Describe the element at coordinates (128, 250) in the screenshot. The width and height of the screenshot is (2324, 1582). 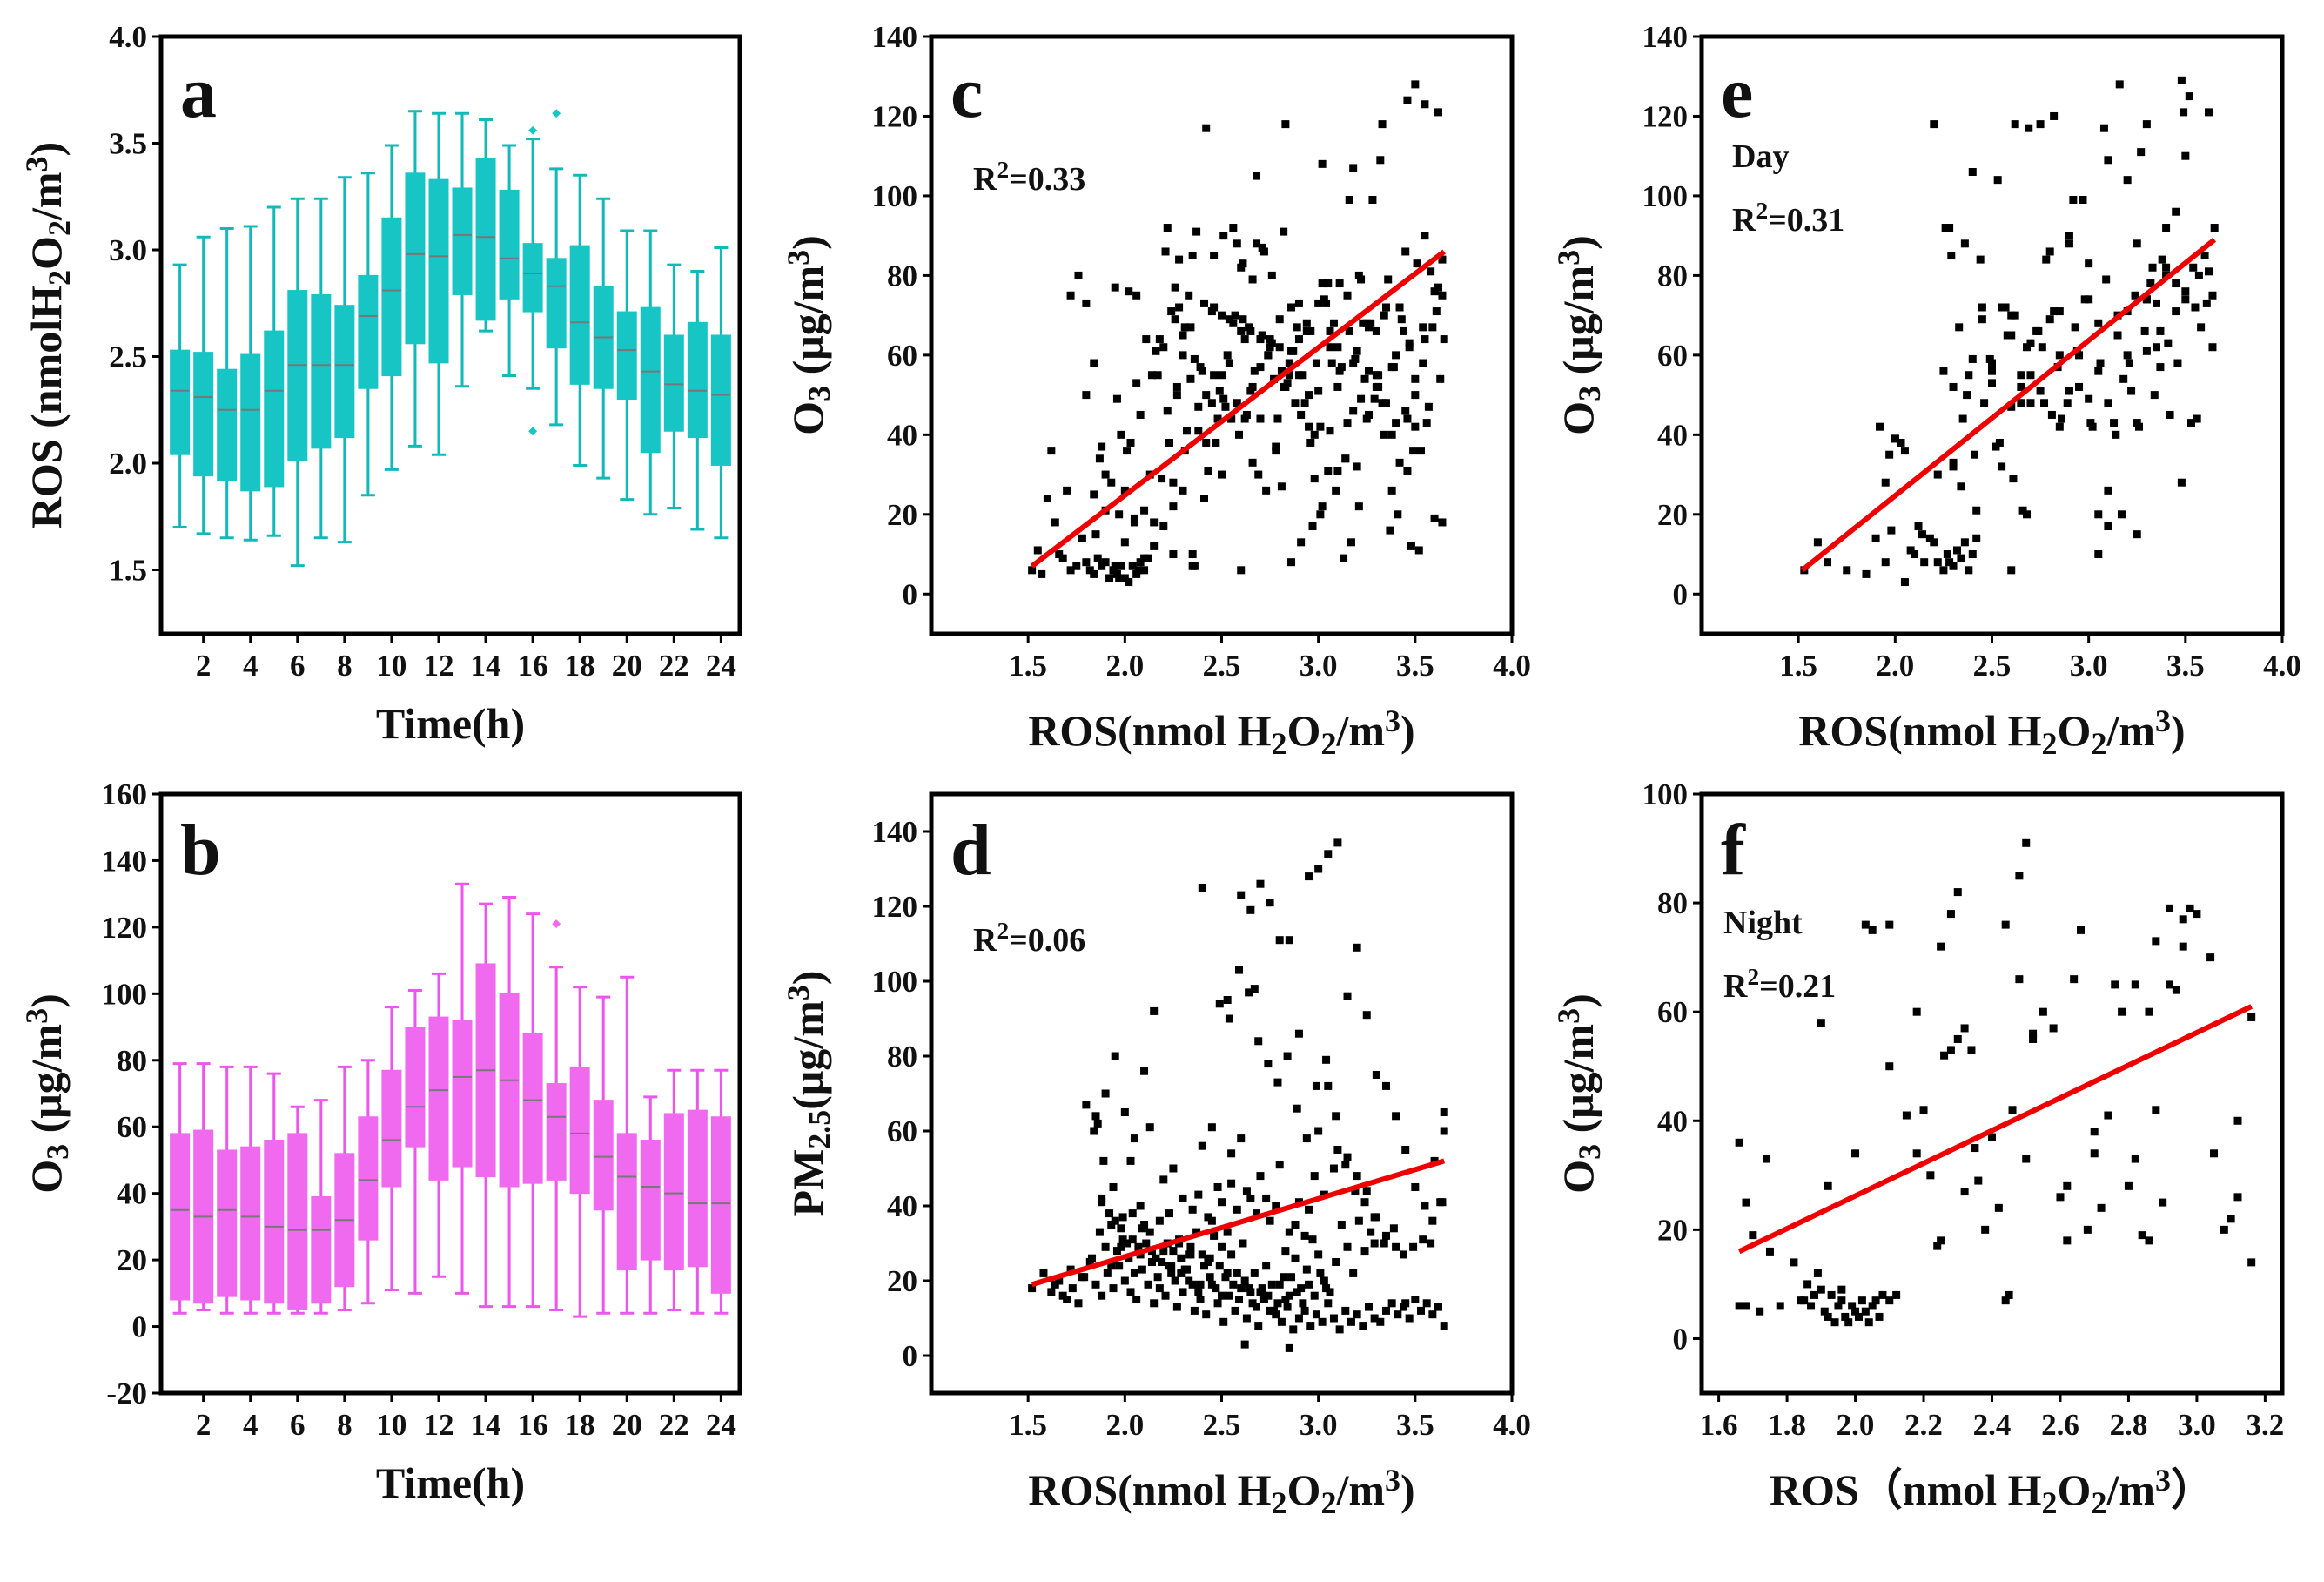
I see `y-tick-label: 3.0` at that location.